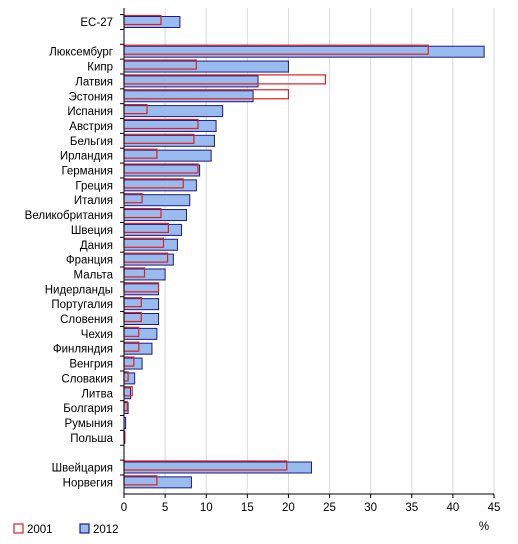 This screenshot has width=518, height=544. What do you see at coordinates (288, 508) in the screenshot?
I see `x-tick-label: 20` at bounding box center [288, 508].